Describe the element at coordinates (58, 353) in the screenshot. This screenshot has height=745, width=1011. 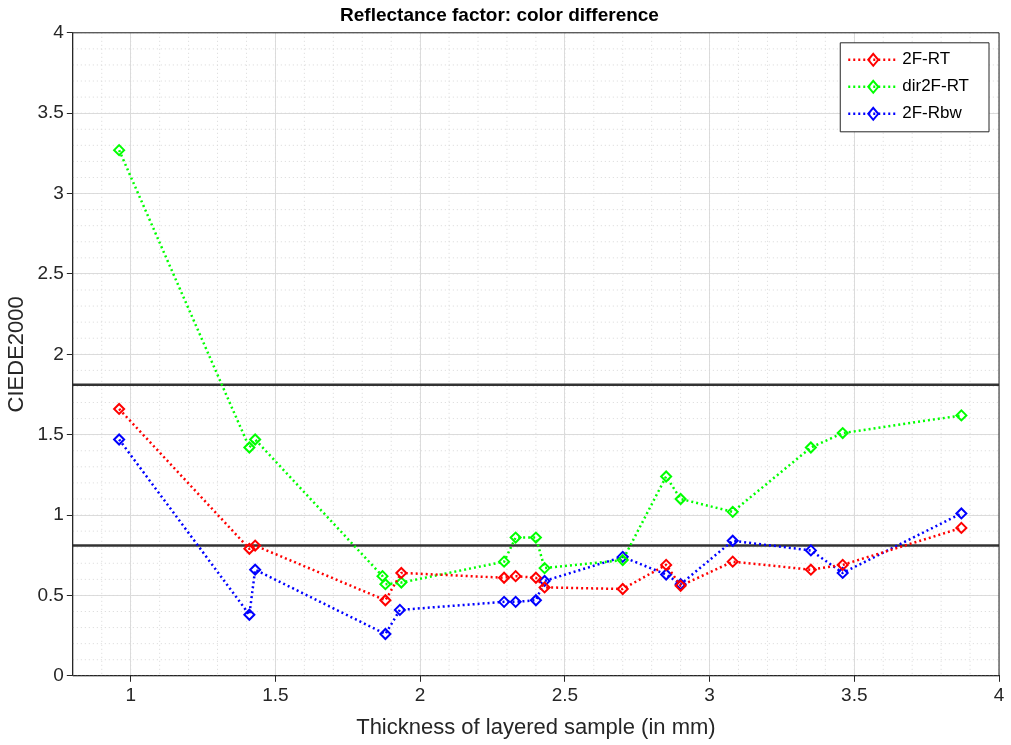
I see `y-tick-label: 2` at that location.